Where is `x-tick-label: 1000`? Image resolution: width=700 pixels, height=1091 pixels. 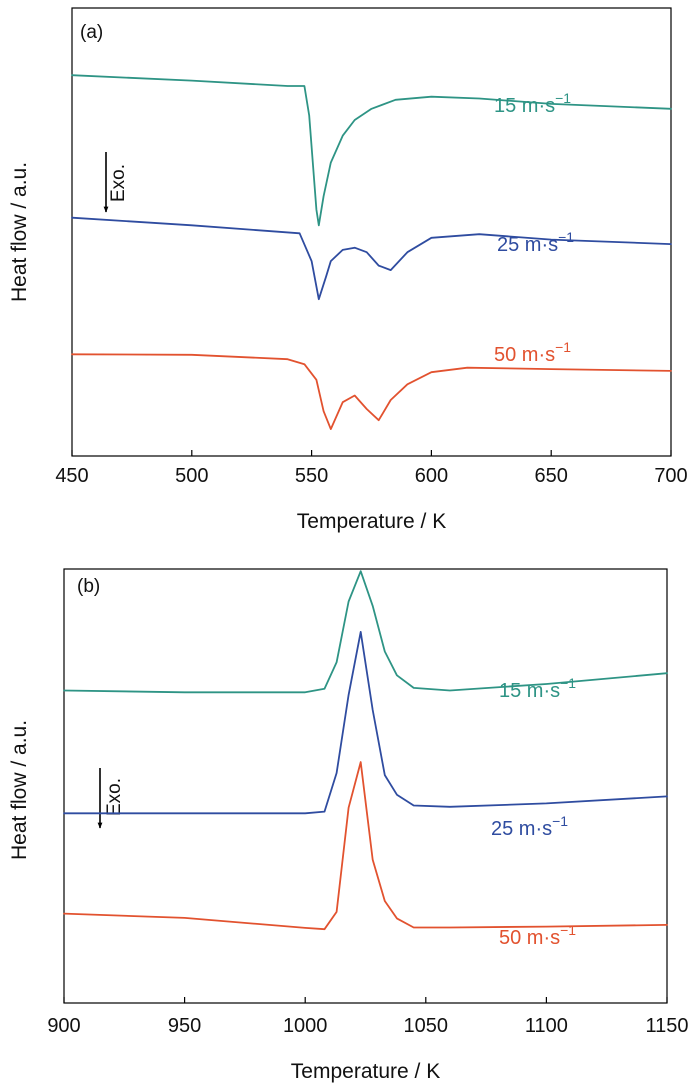
x-tick-label: 1000 is located at coordinates (305, 1026).